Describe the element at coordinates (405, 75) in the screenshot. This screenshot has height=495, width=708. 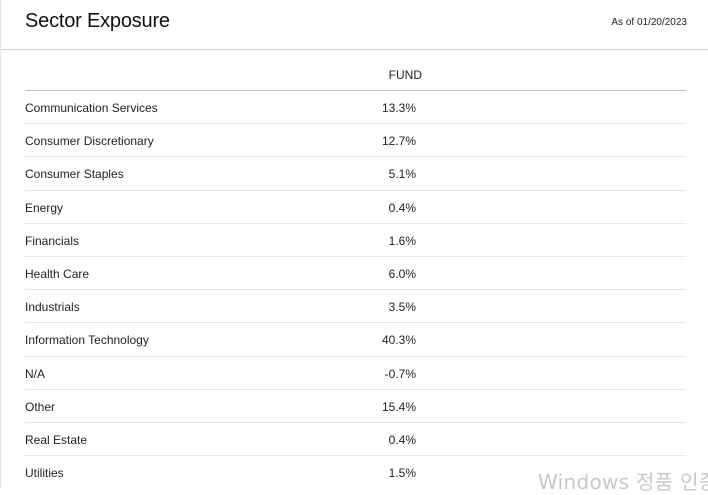
I see `fund-column-header: FUND` at that location.